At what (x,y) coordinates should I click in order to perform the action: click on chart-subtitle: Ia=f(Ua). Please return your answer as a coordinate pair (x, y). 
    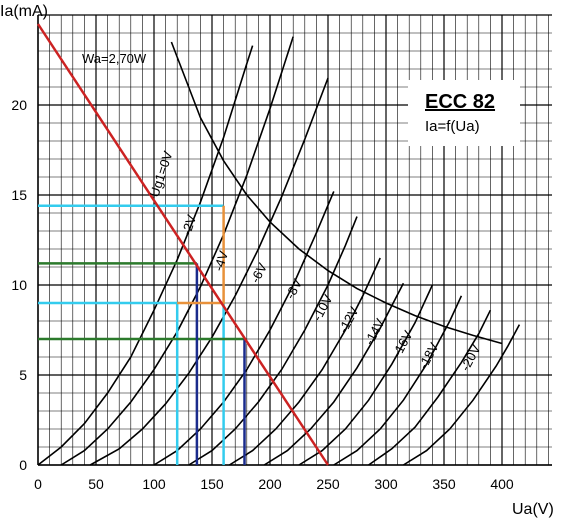
    Looking at the image, I should click on (452, 126).